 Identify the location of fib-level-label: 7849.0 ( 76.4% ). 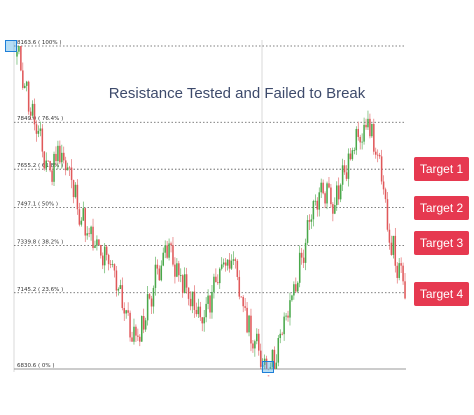
(40, 119).